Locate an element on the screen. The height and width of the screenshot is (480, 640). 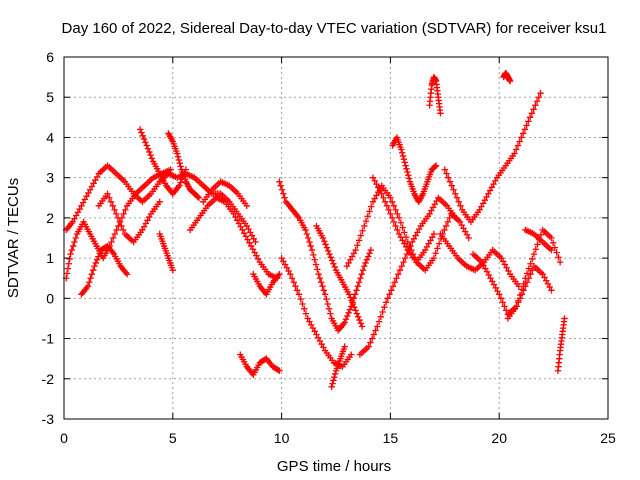
y-tick-label: 6 is located at coordinates (50, 57).